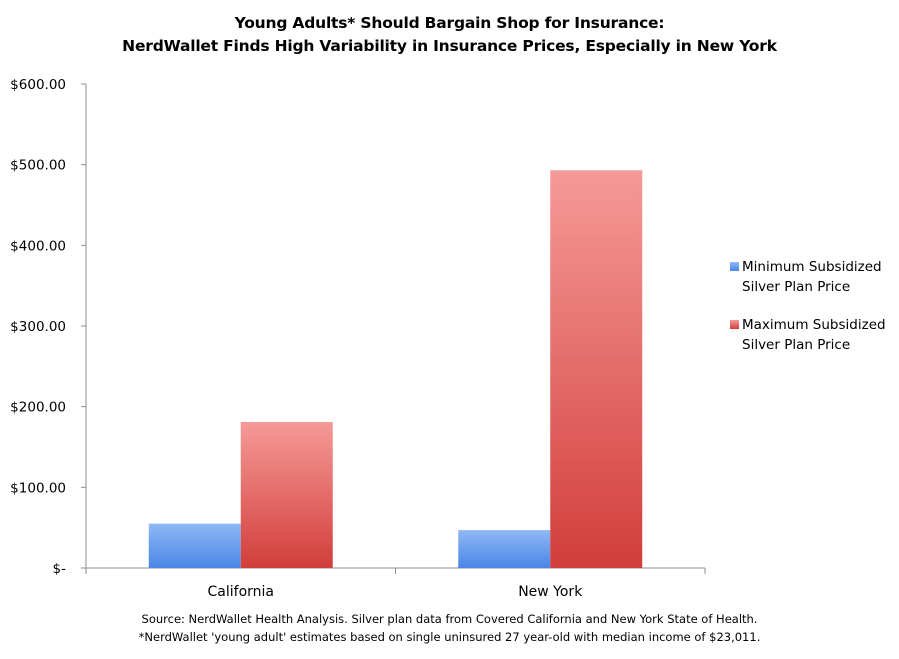 The width and height of the screenshot is (899, 659). Describe the element at coordinates (734, 324) in the screenshot. I see `legend-swatch-red` at that location.